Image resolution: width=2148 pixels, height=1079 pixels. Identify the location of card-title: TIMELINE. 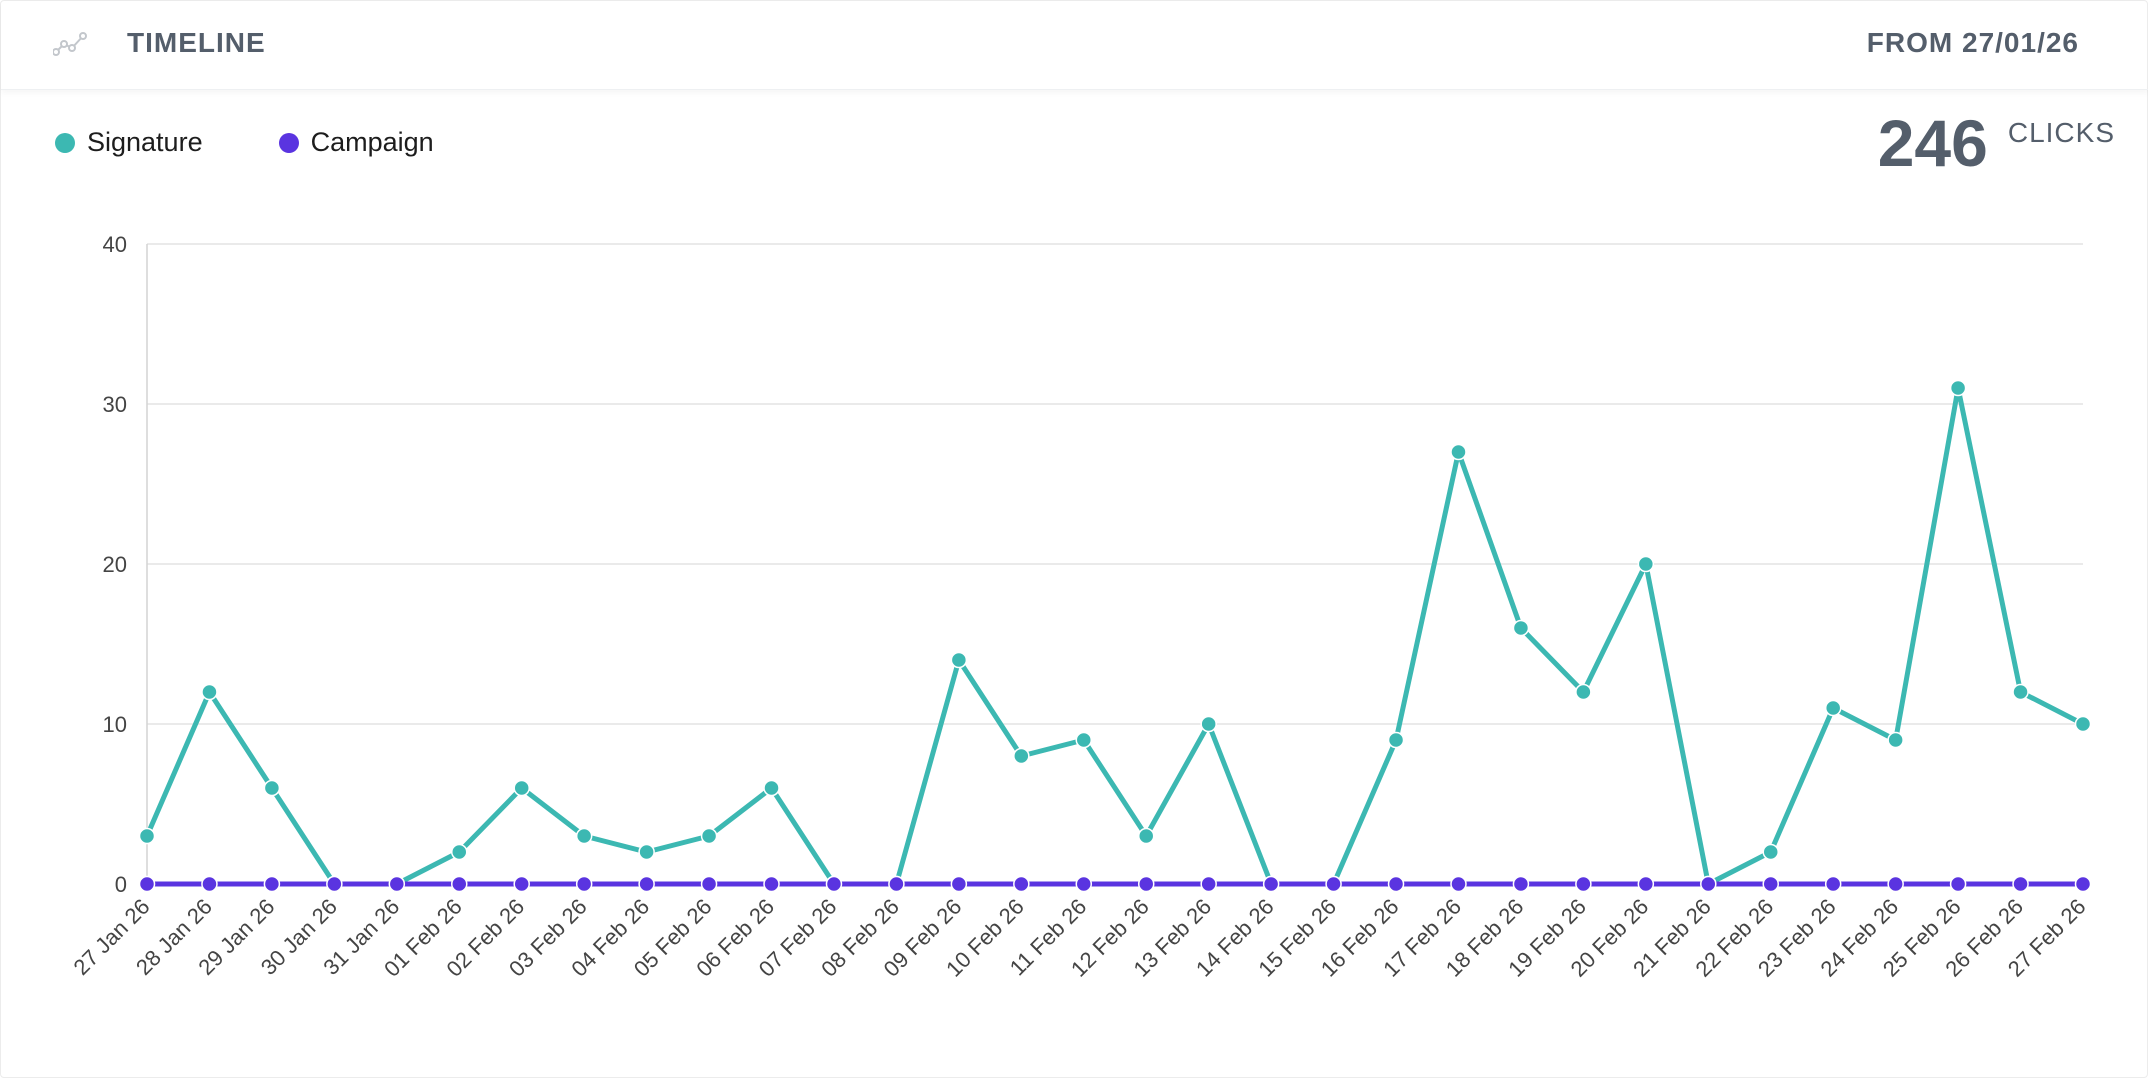
(196, 42).